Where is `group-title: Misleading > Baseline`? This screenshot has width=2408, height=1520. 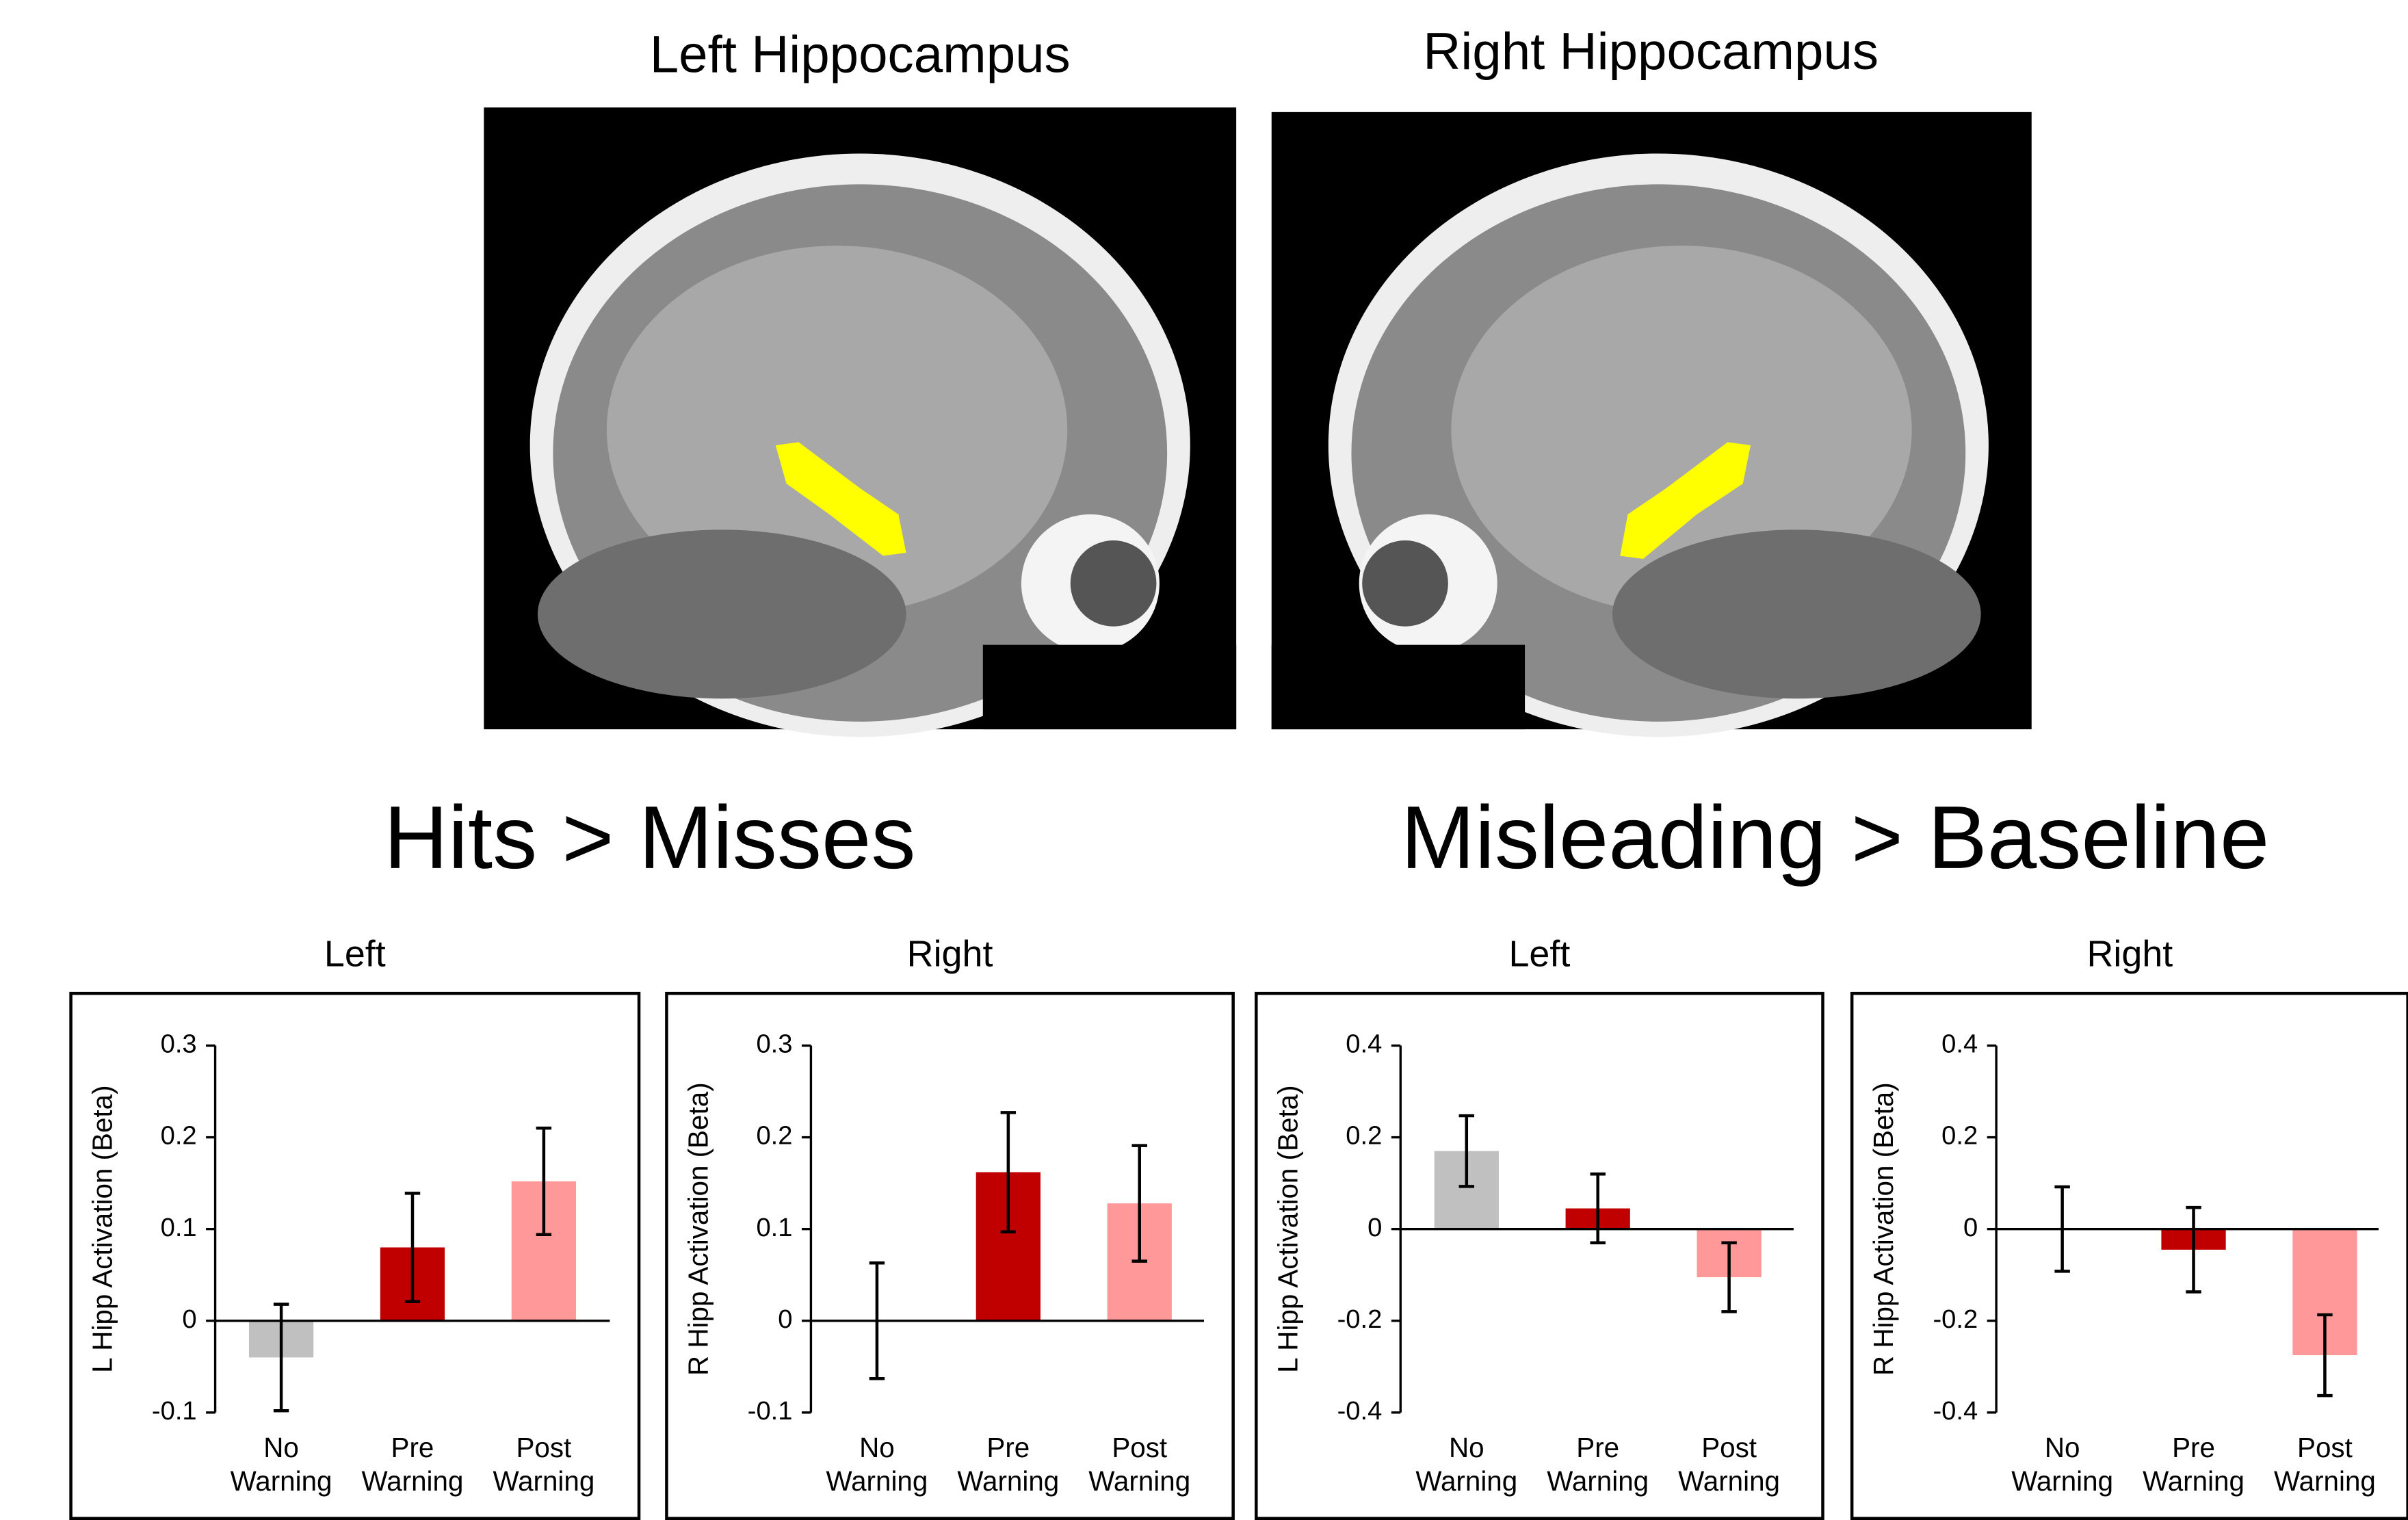 group-title: Misleading > Baseline is located at coordinates (1836, 837).